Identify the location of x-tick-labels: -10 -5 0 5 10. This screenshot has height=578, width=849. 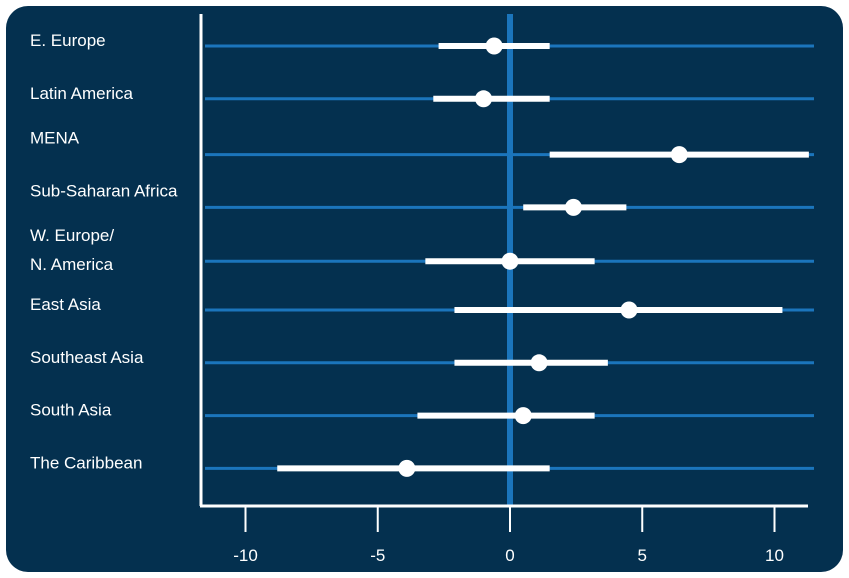
(508, 535).